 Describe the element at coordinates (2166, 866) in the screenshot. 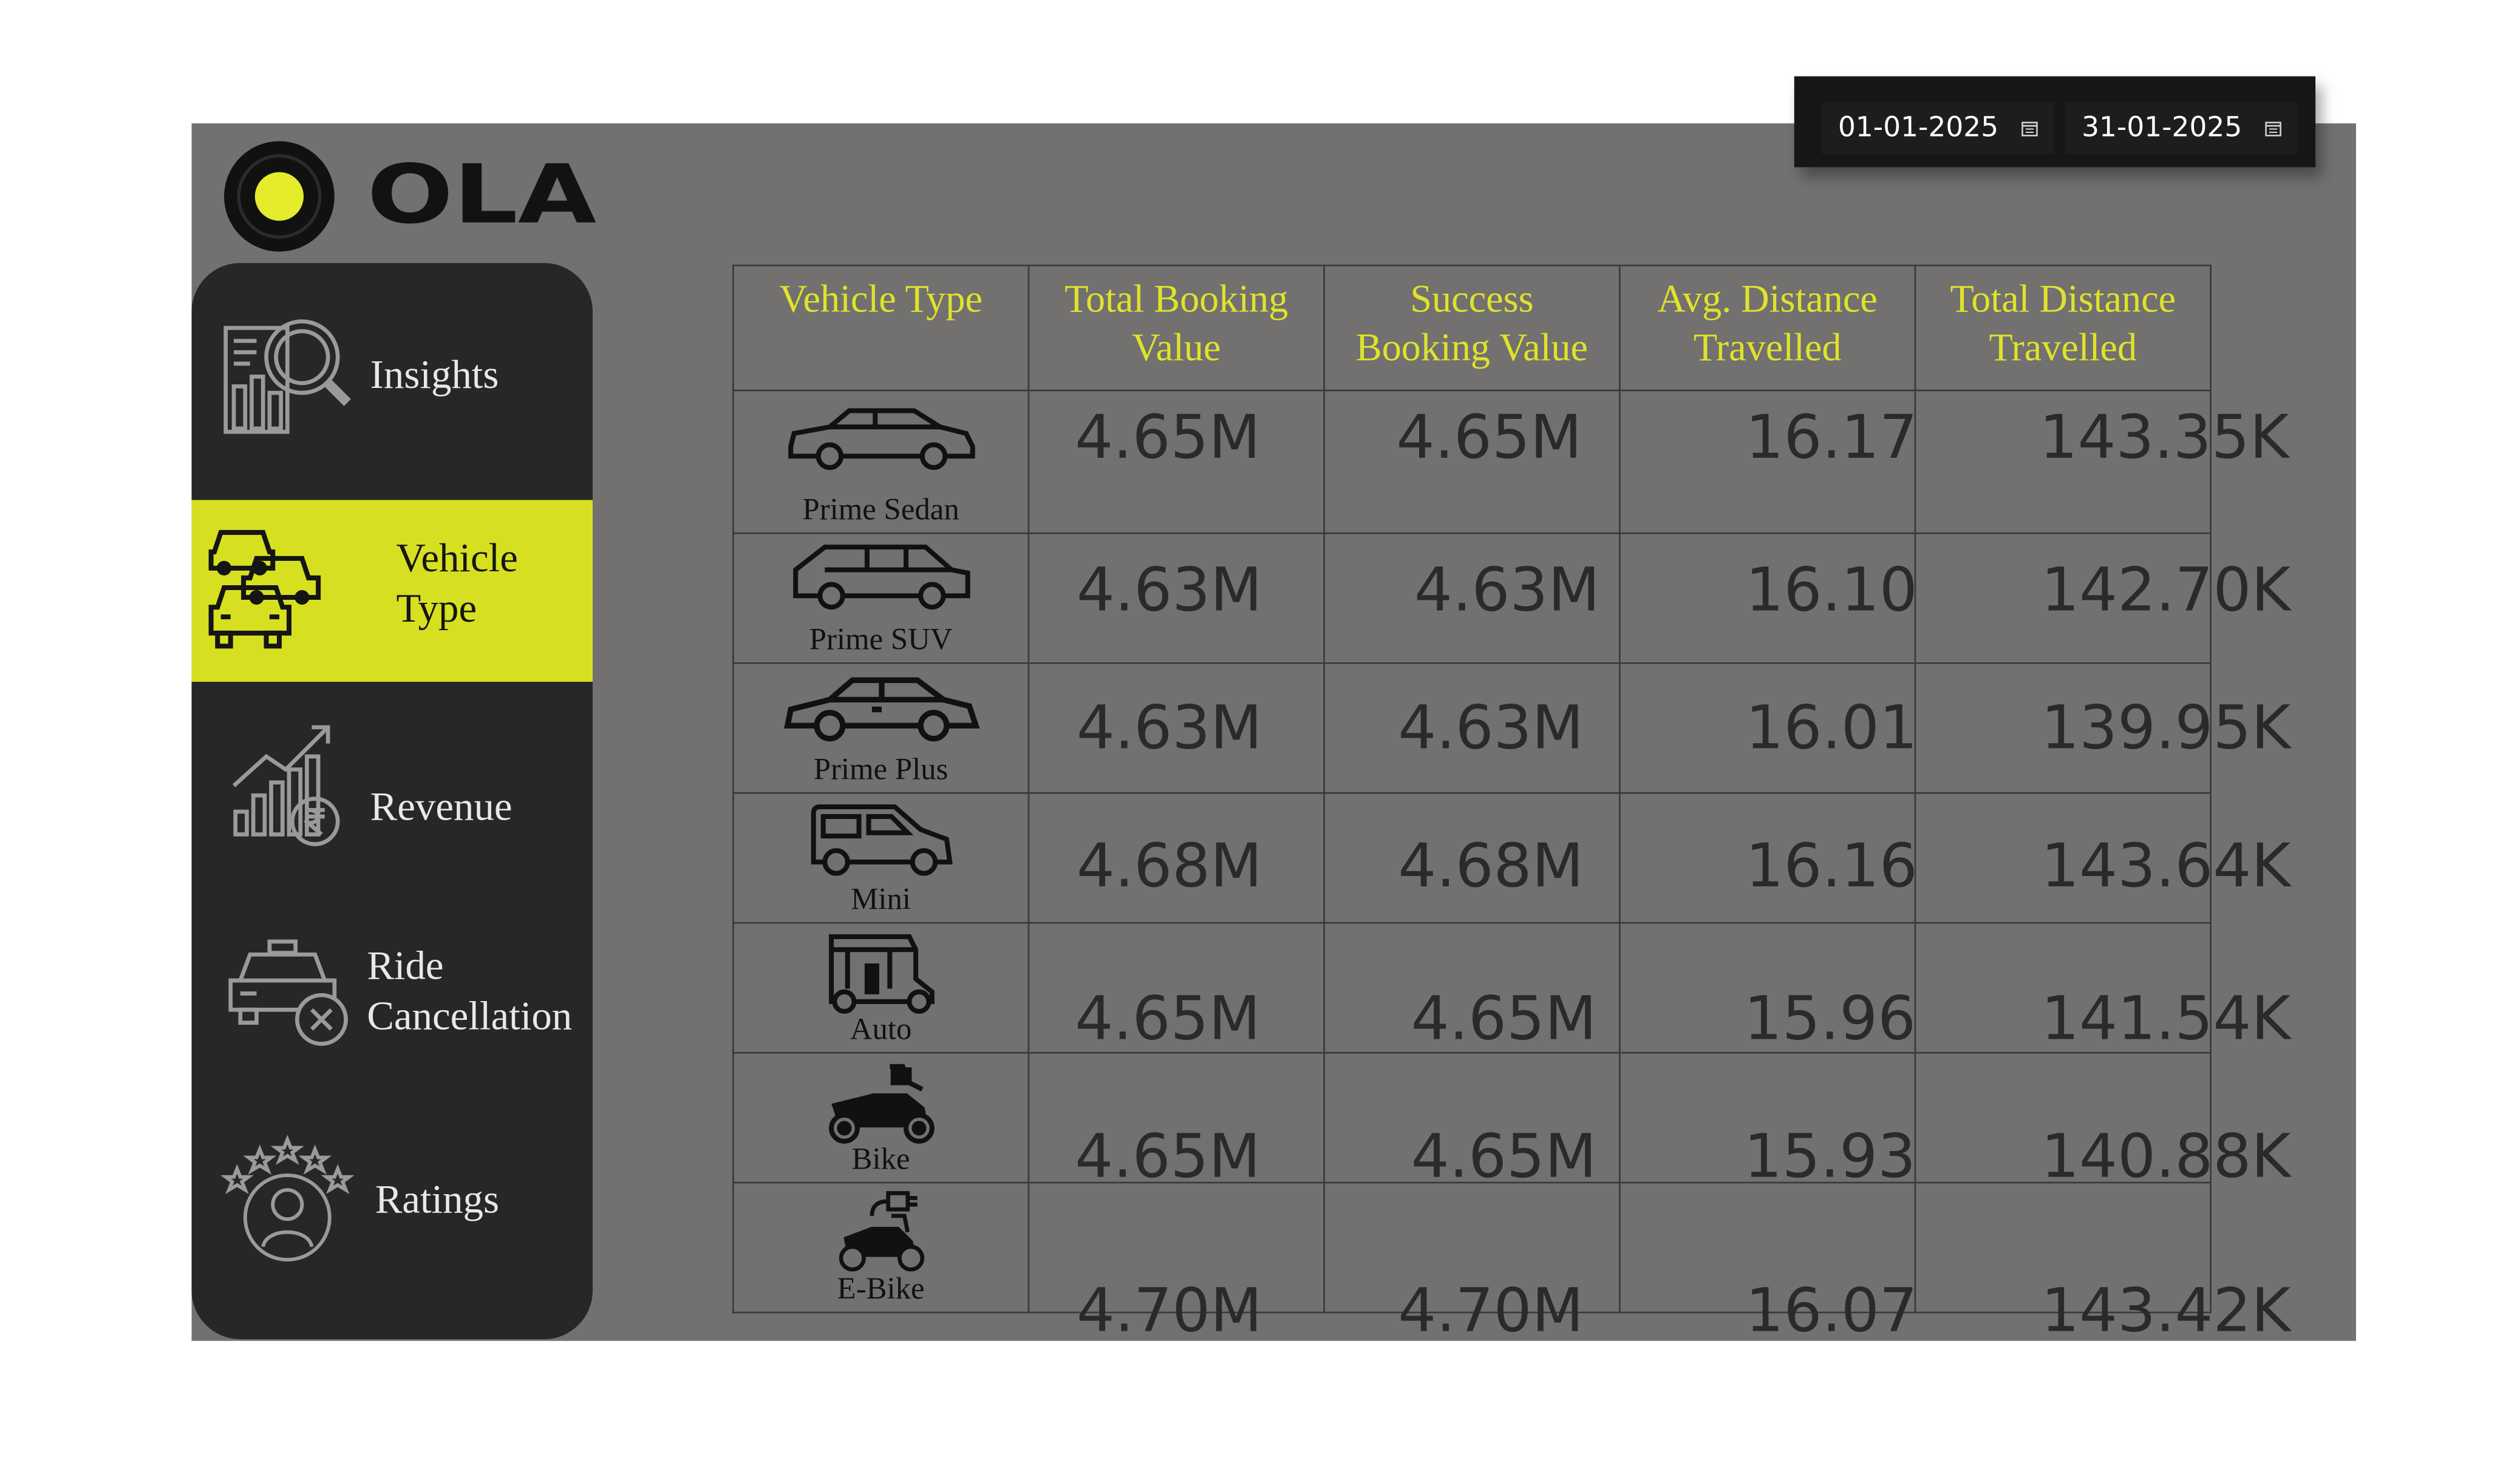

I see `total-distance-value: 143.64K` at that location.